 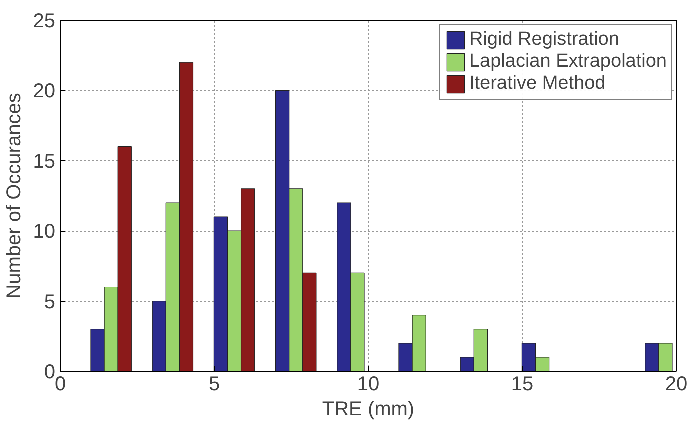 What do you see at coordinates (568, 62) in the screenshot?
I see `legend-label: Laplacian Extrapolation` at bounding box center [568, 62].